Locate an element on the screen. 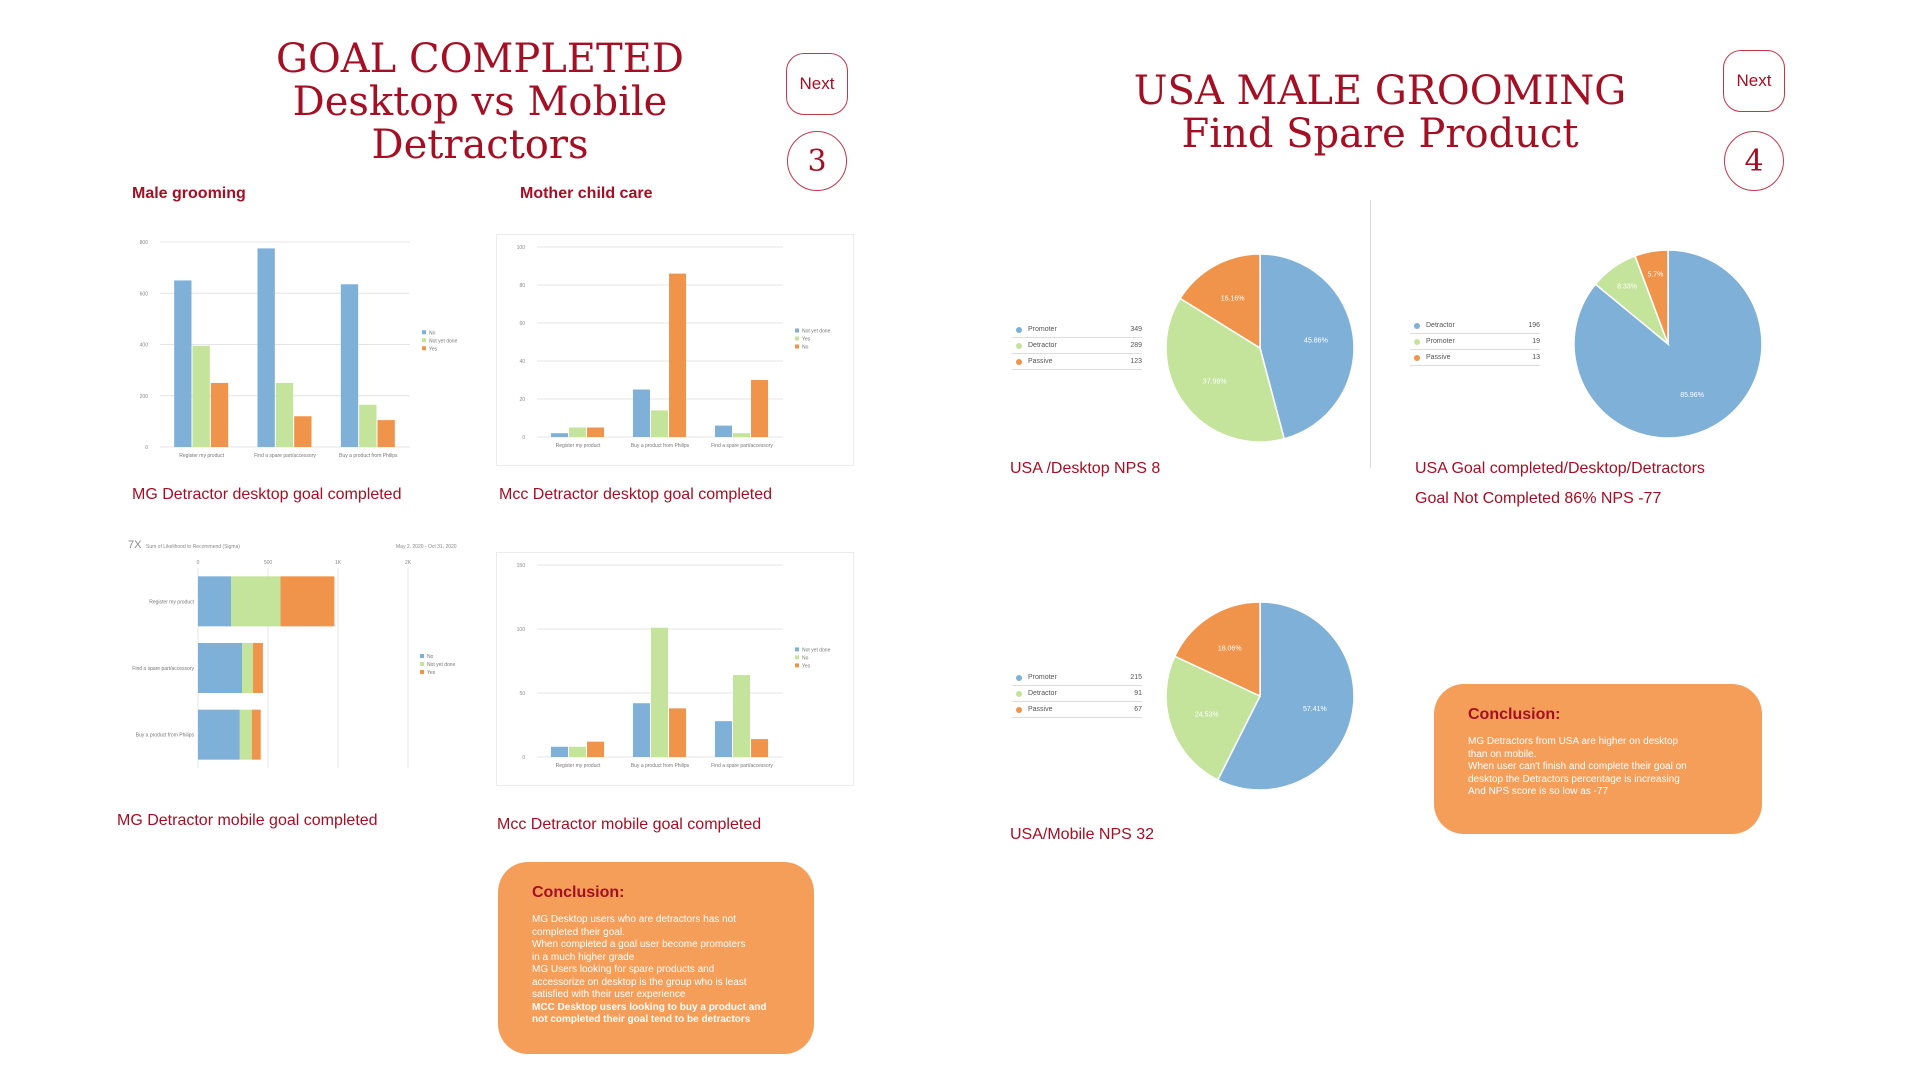  y-tick-label: Register my product is located at coordinates (171, 602).